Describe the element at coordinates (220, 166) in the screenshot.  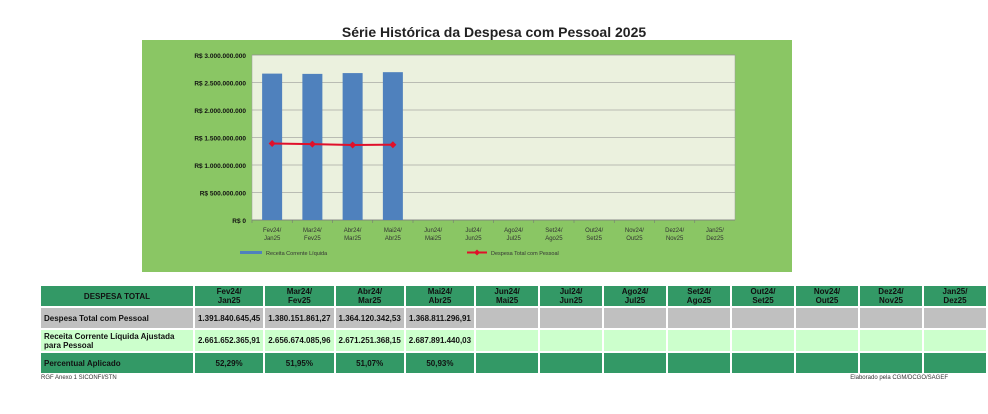
I see `y-tick-label: R$ 1.000.000.000` at that location.